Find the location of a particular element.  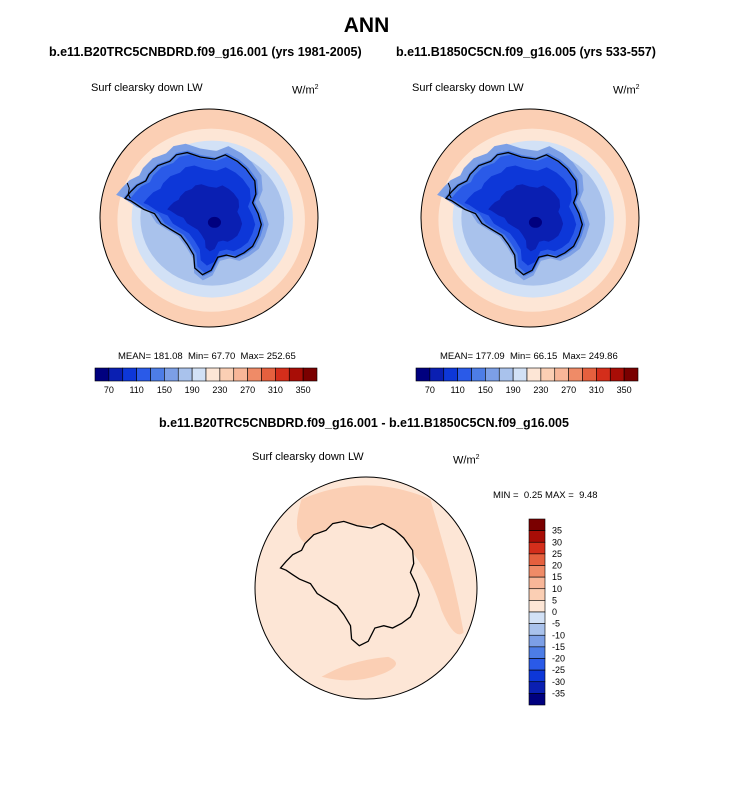

panel2-variable-label: Surf clearsky down LW is located at coordinates (468, 88).